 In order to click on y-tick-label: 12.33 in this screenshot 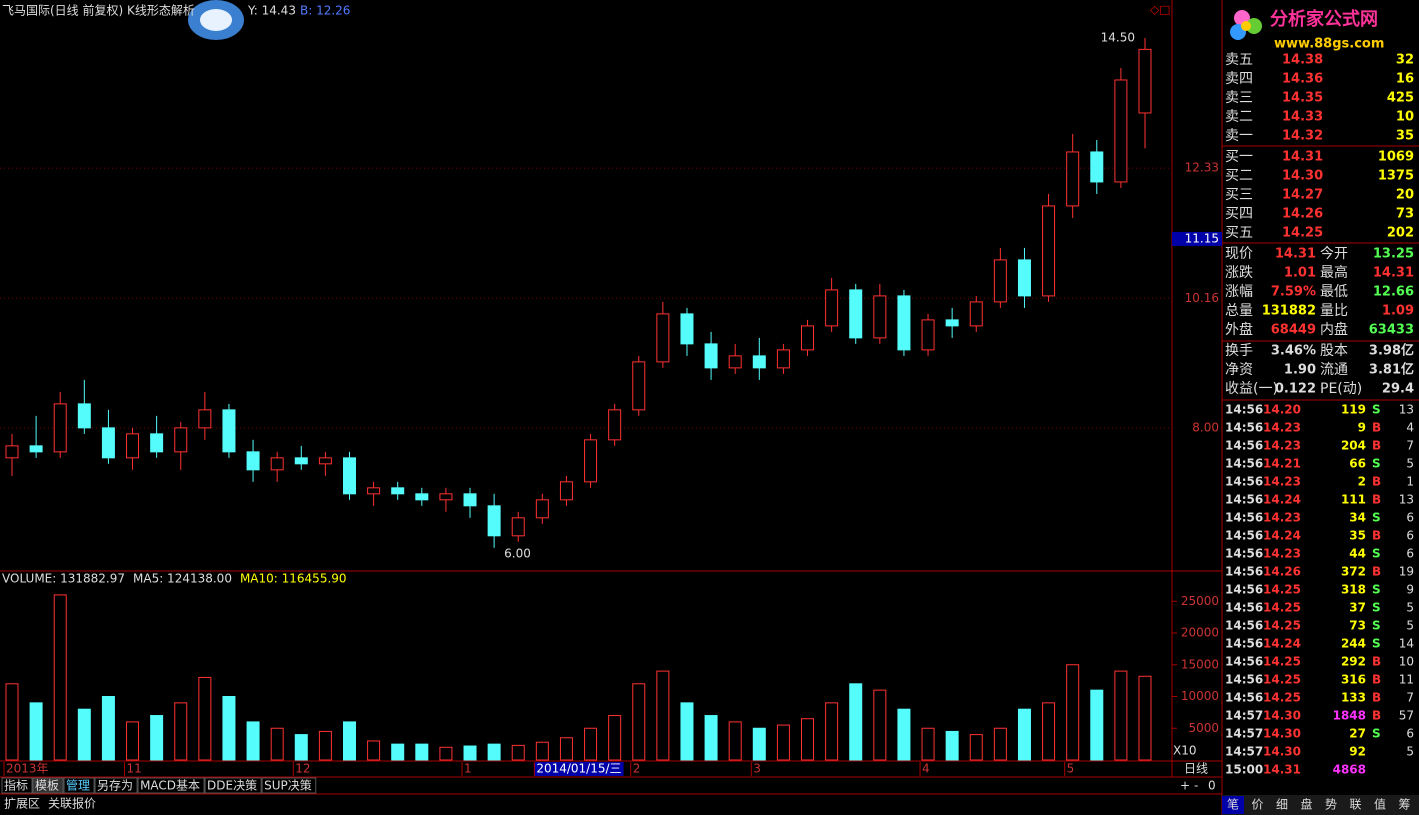, I will do `click(1202, 168)`.